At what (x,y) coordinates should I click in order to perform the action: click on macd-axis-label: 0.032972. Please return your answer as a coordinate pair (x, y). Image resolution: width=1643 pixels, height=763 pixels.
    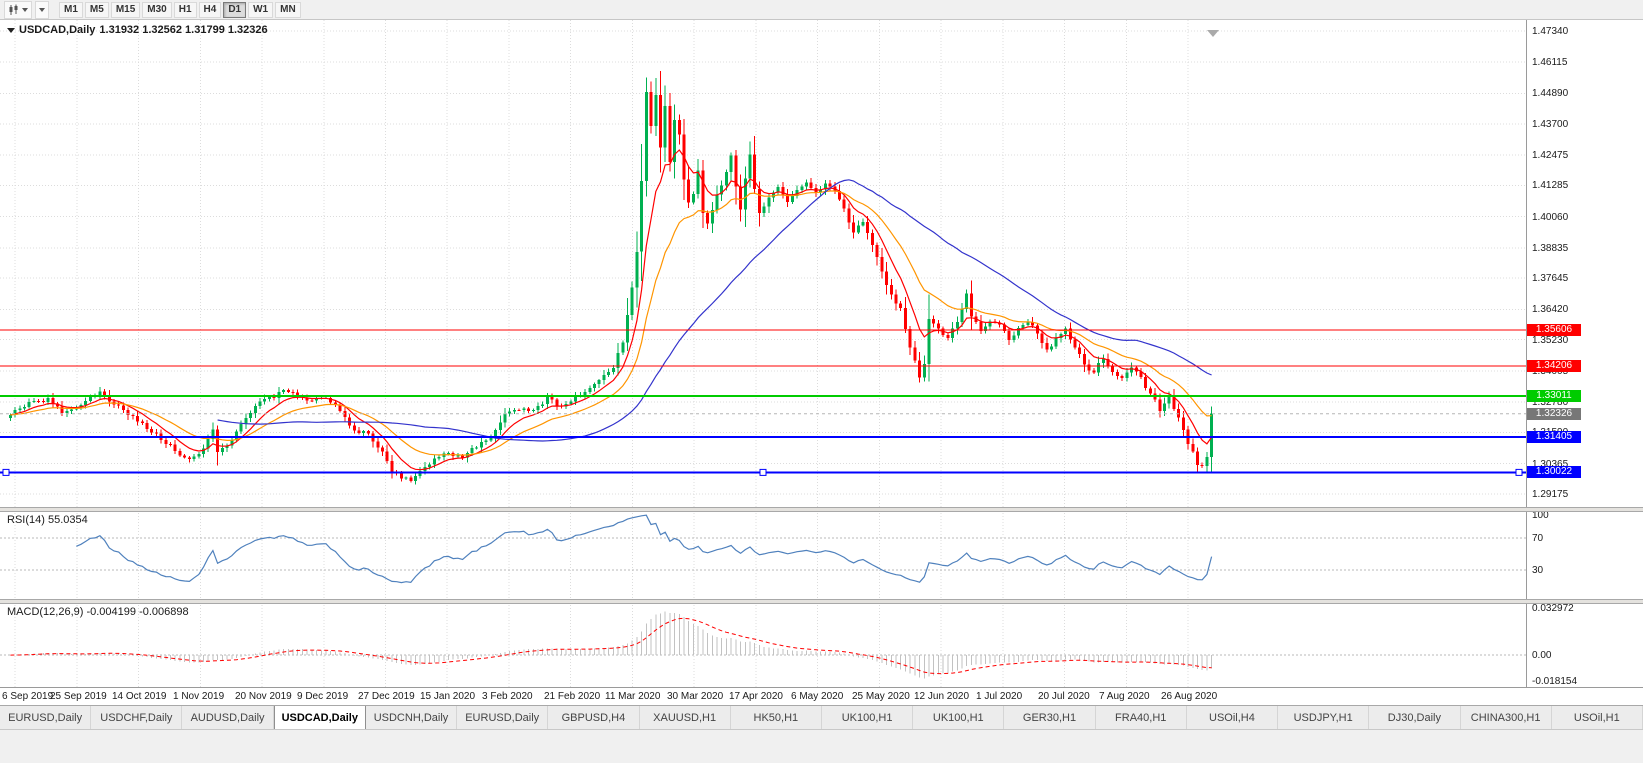
    Looking at the image, I should click on (1553, 608).